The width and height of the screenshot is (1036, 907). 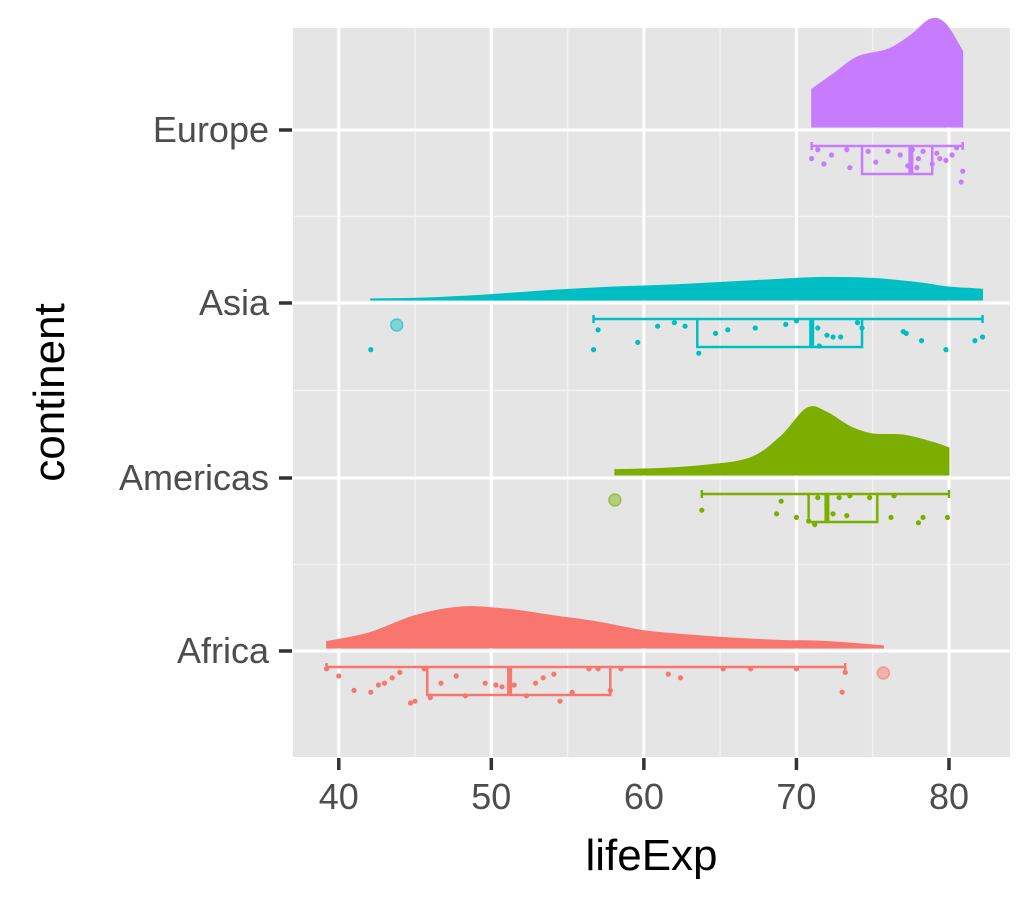 I want to click on y-tick-label: Africa, so click(x=223, y=650).